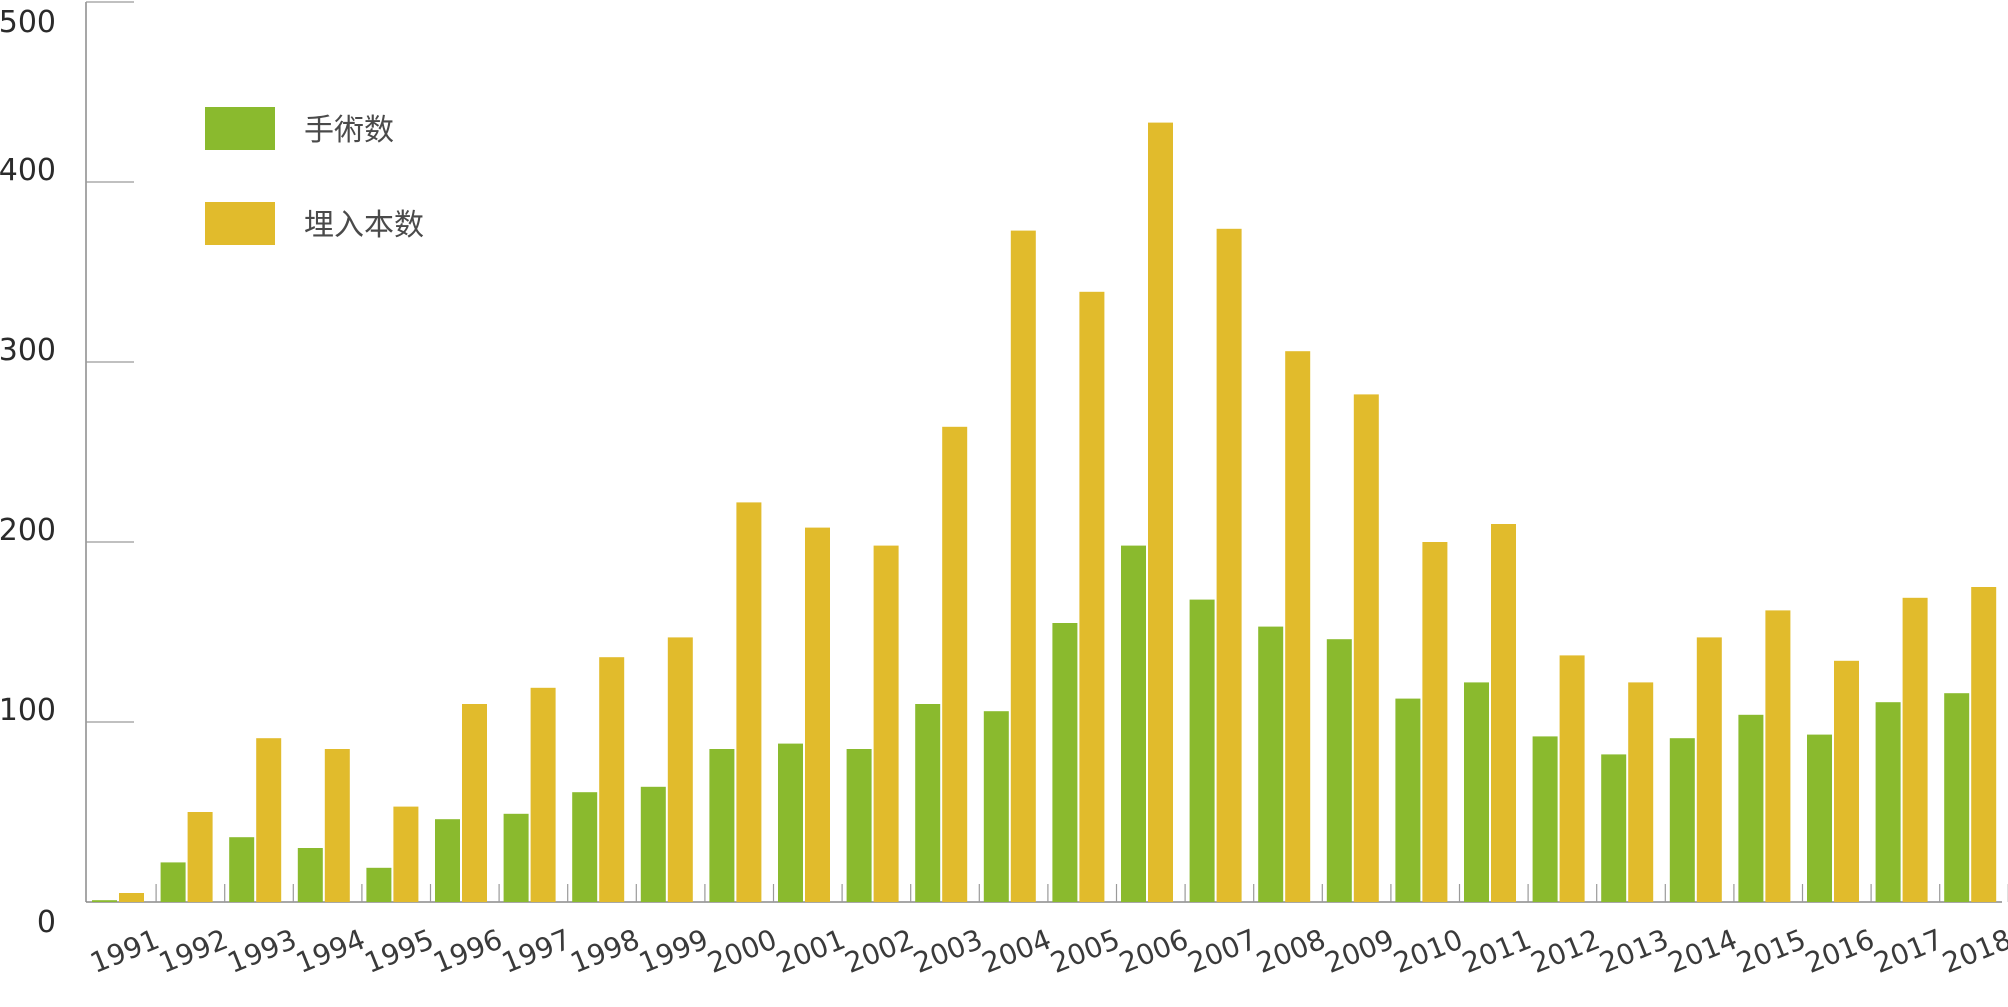 This screenshot has height=1007, width=2008. What do you see at coordinates (1222, 951) in the screenshot?
I see `x-tick-label: 2007` at bounding box center [1222, 951].